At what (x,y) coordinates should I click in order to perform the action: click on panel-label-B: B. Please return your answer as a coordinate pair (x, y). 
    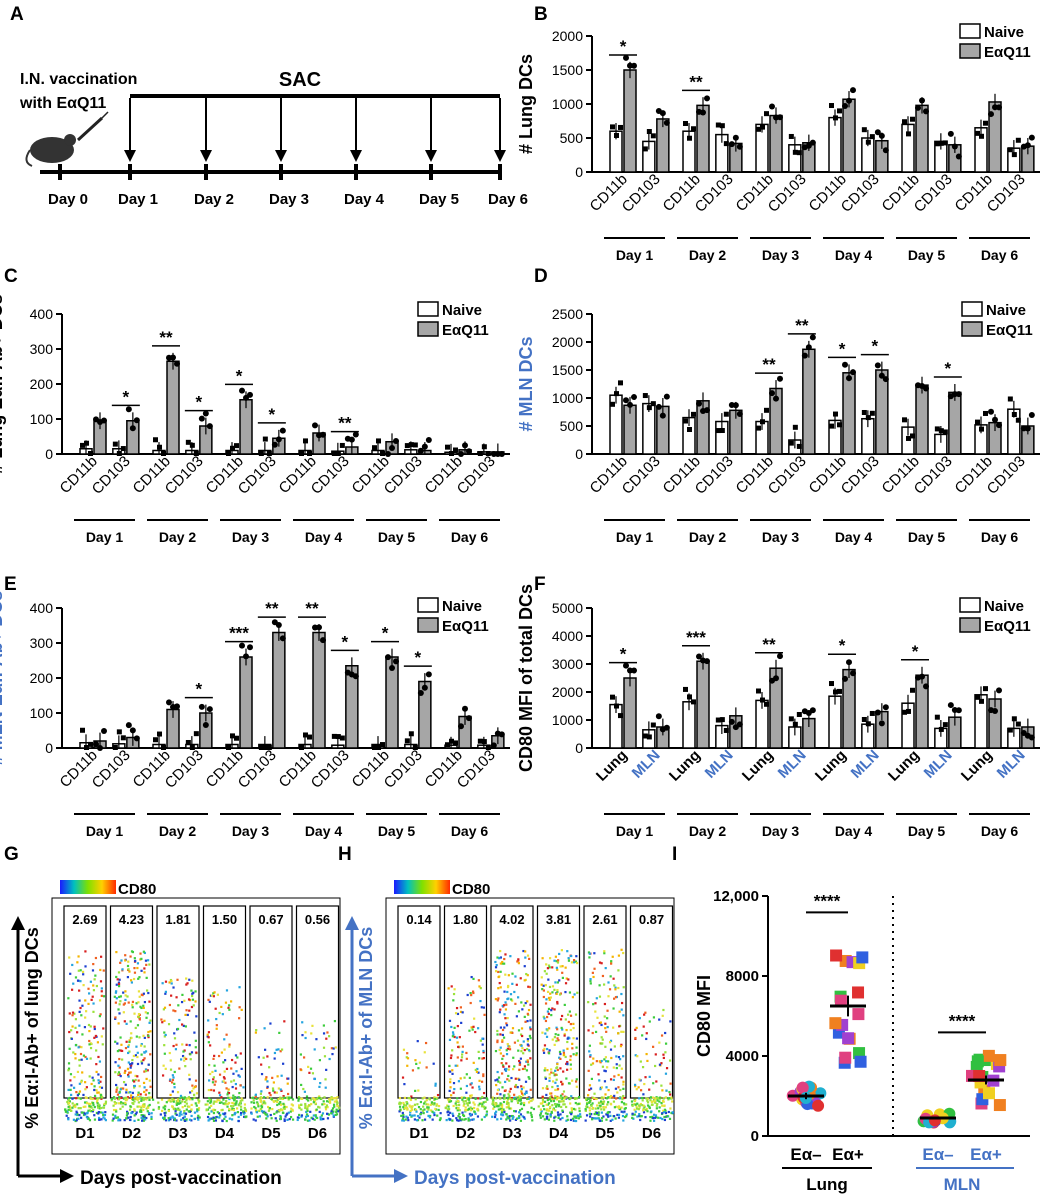
    Looking at the image, I should click on (541, 14).